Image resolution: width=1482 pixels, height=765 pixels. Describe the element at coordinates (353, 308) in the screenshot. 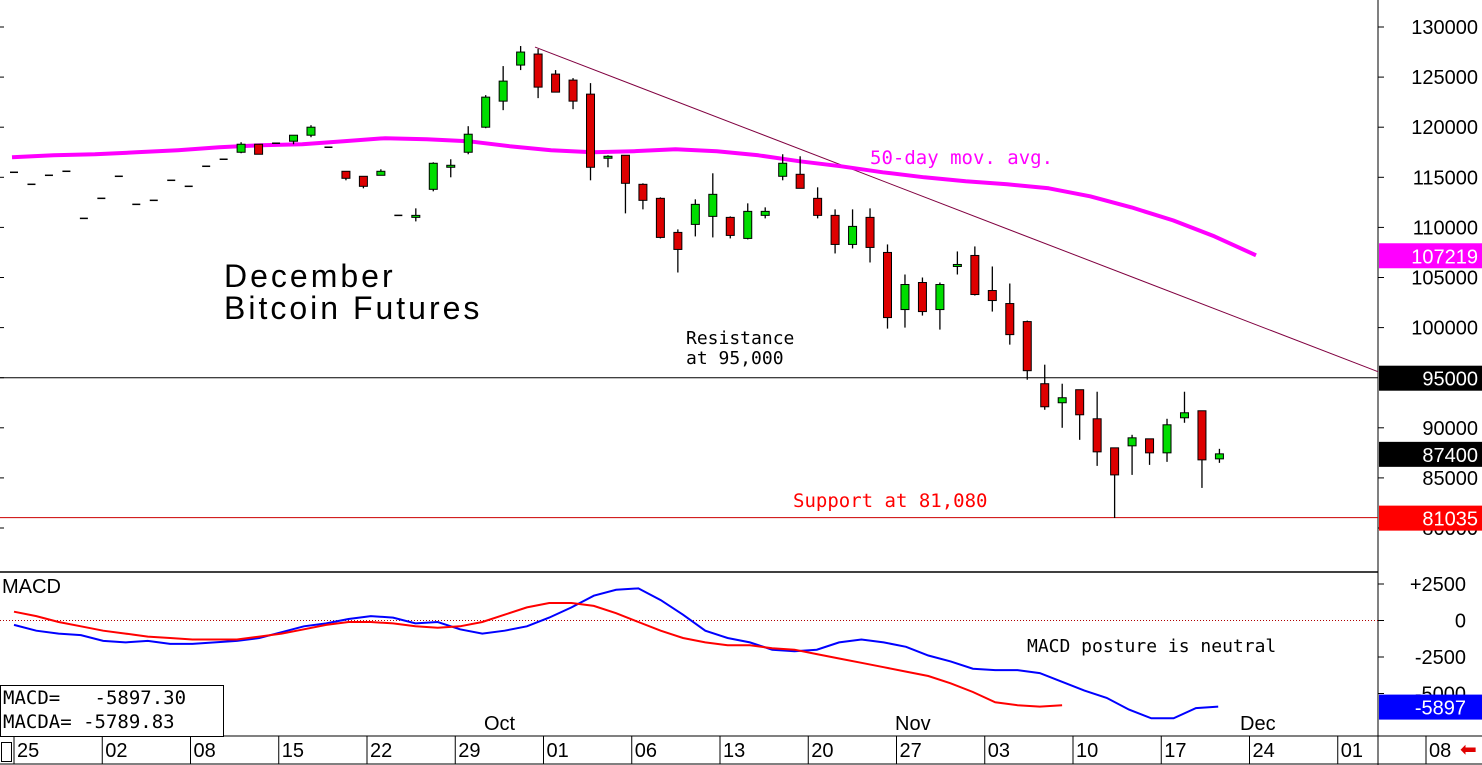

I see `chart-title-line: Bitcoin Futures` at that location.